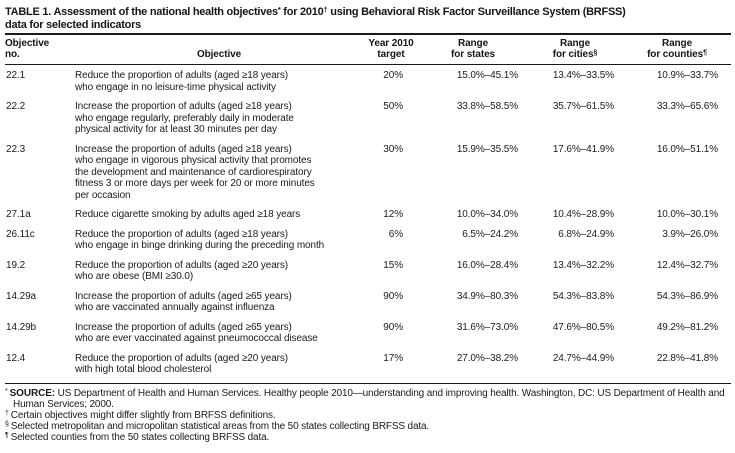 Image resolution: width=735 pixels, height=453 pixels. What do you see at coordinates (583, 296) in the screenshot?
I see `cities-range: 54.3%–83.8%` at bounding box center [583, 296].